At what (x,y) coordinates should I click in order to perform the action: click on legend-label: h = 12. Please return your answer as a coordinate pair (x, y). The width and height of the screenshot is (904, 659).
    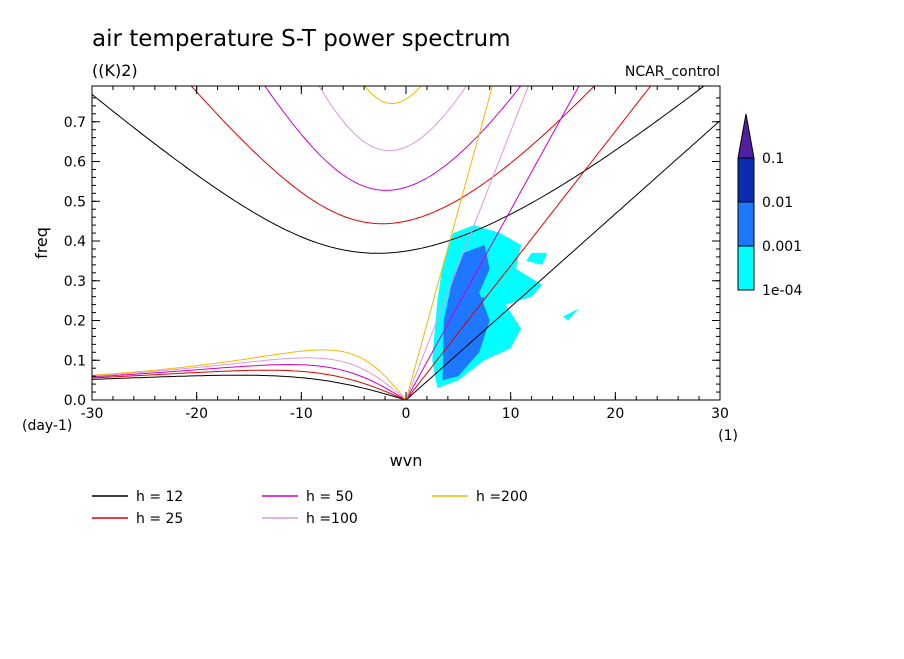
    Looking at the image, I should click on (159, 497).